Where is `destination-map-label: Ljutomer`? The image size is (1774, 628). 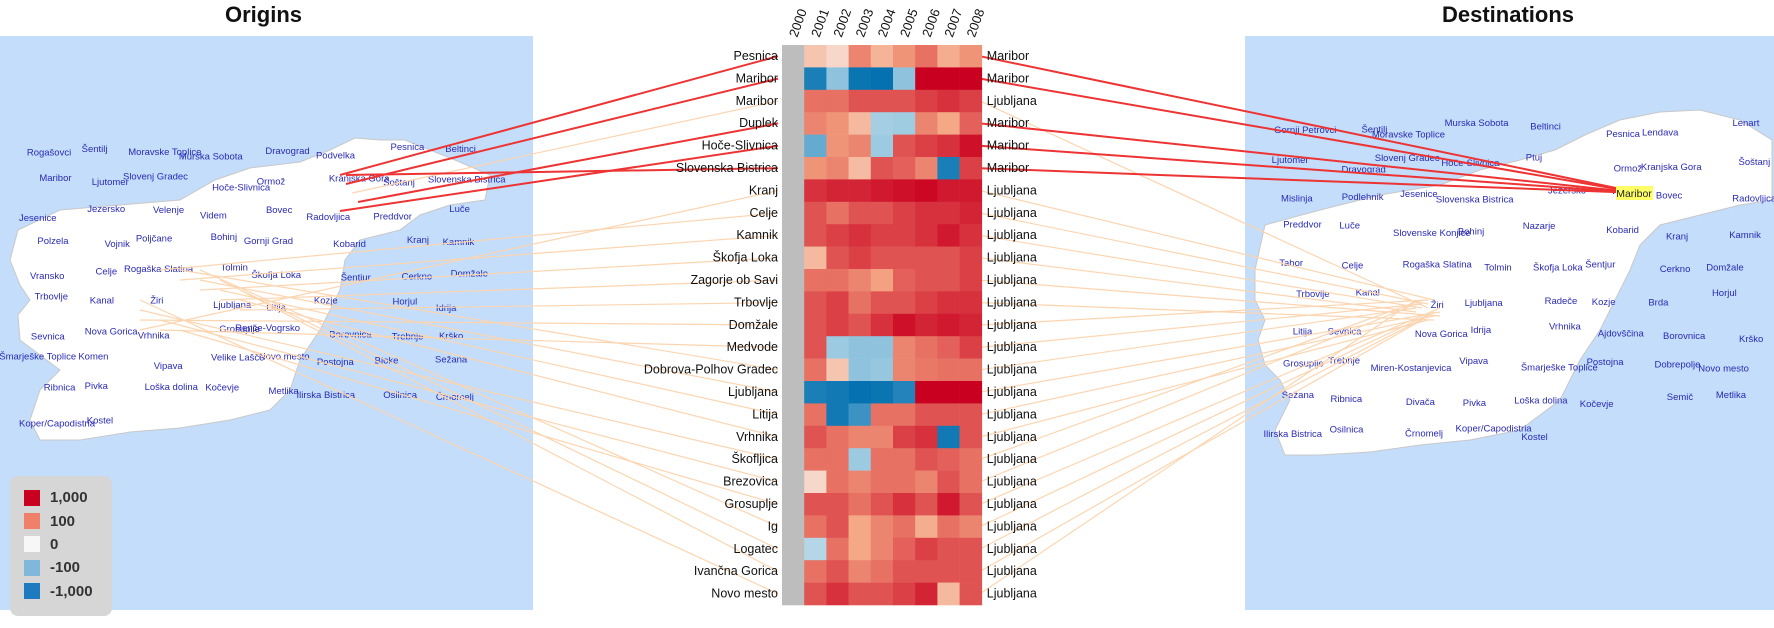
destination-map-label: Ljutomer is located at coordinates (1290, 160).